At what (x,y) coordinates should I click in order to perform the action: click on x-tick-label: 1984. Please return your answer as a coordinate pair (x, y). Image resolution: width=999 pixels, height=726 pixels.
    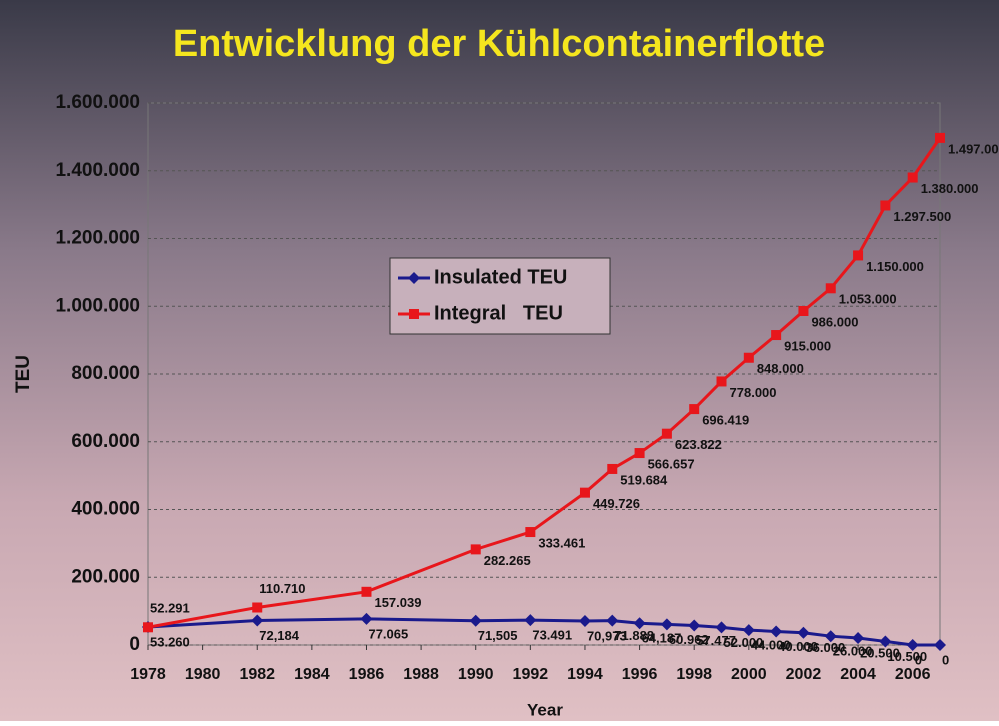
    Looking at the image, I should click on (312, 674).